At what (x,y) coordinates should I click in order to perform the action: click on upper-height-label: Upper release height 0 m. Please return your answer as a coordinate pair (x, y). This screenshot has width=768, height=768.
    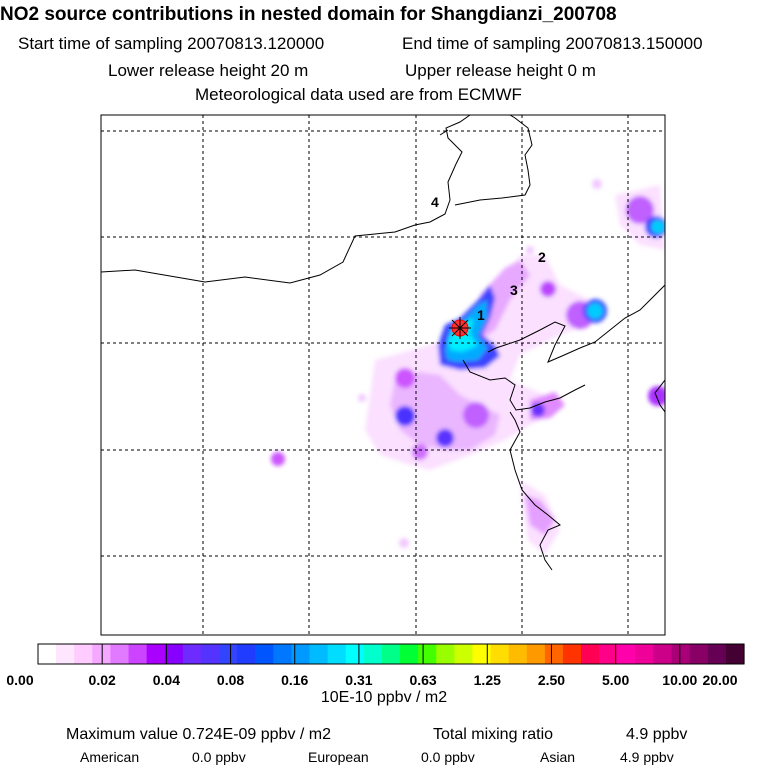
    Looking at the image, I should click on (500, 70).